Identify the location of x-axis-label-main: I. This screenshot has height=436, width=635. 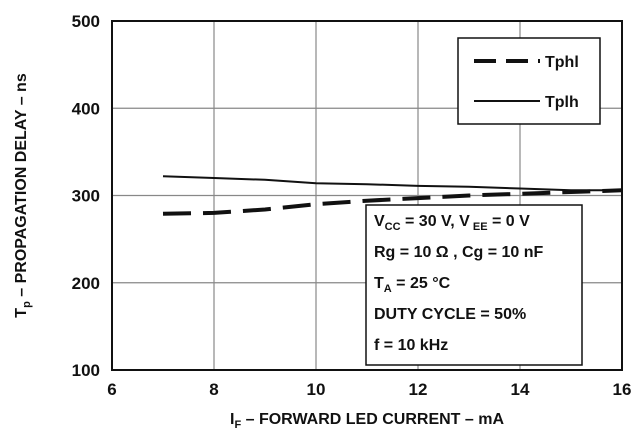
(232, 419).